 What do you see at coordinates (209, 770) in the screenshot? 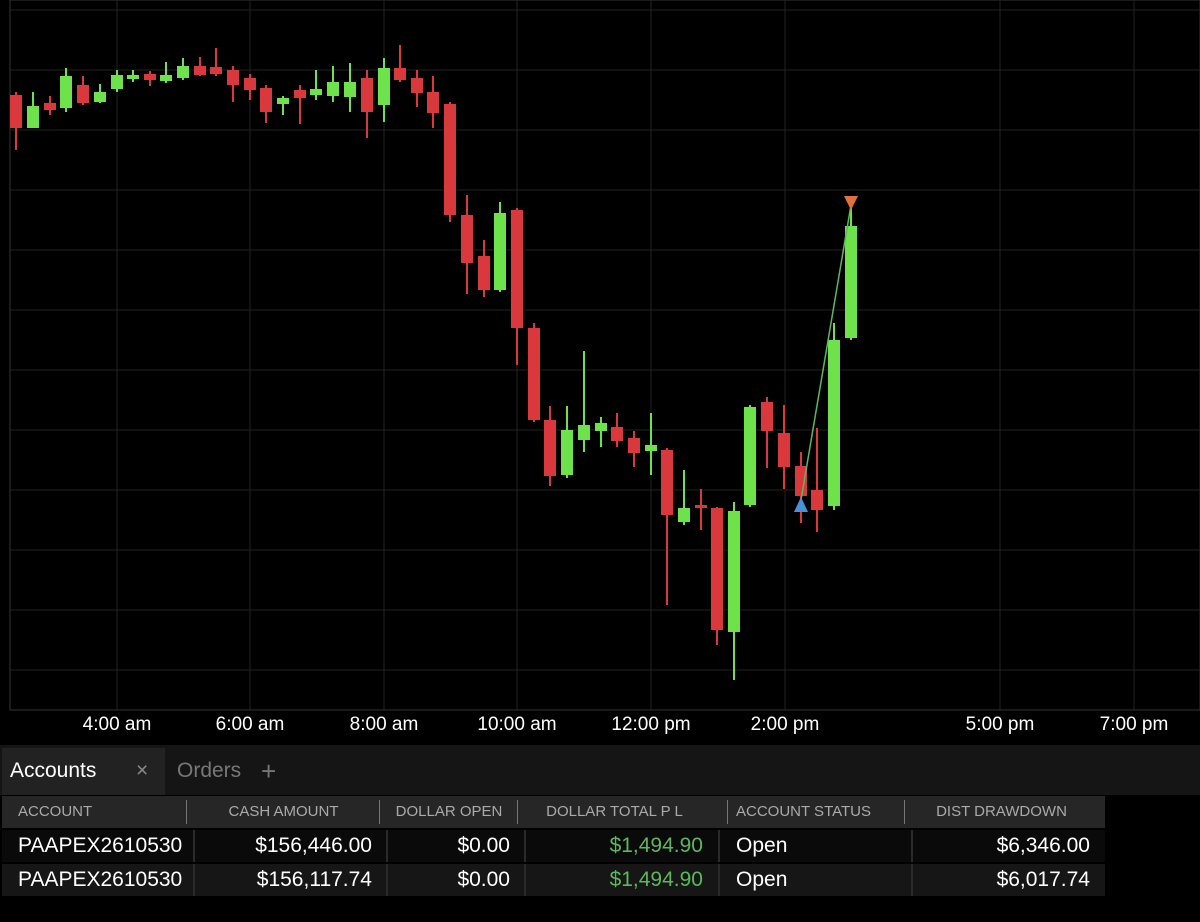
I see `tab: Orders` at bounding box center [209, 770].